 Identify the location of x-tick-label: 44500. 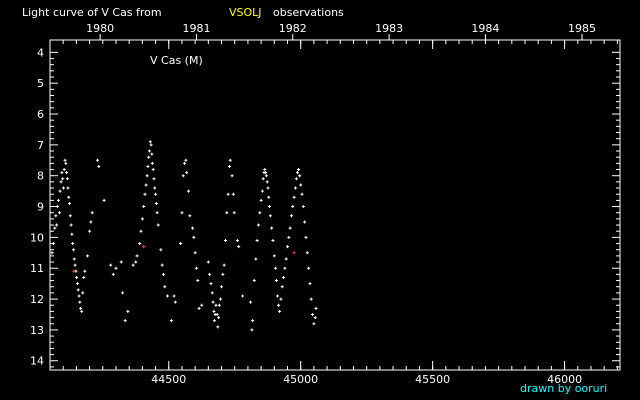
(168, 379).